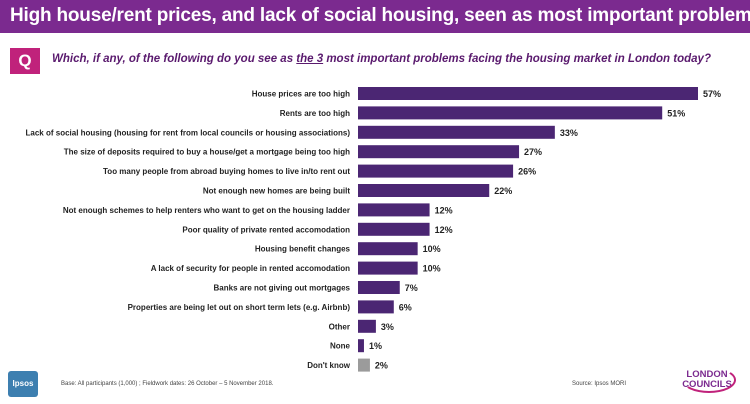 The image size is (750, 404). I want to click on category-label: None, so click(340, 346).